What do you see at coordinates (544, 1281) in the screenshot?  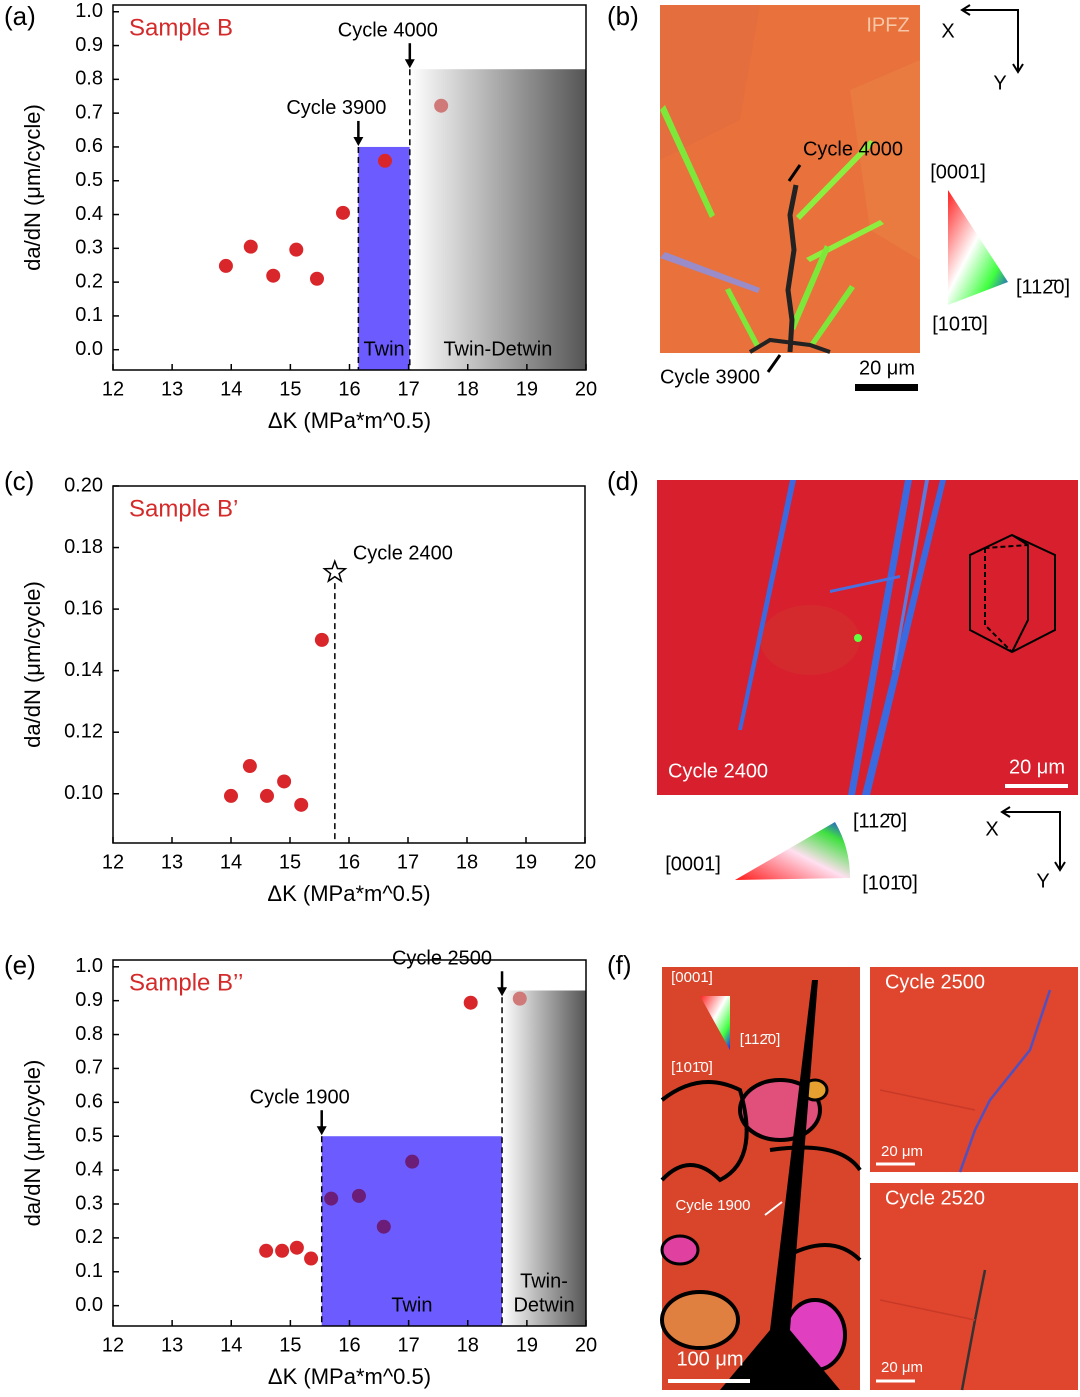 I see `region-label: Twin-` at bounding box center [544, 1281].